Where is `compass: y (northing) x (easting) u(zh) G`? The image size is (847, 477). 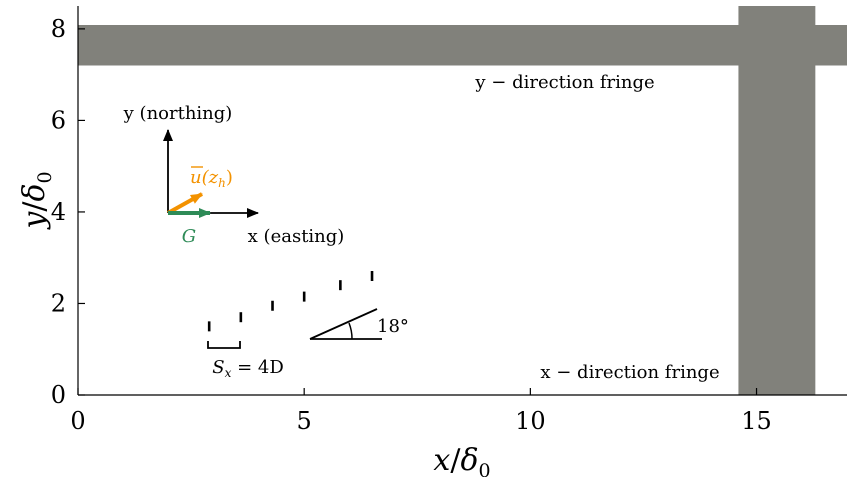
compass: y (northing) x (easting) u(zh) G is located at coordinates (234, 175).